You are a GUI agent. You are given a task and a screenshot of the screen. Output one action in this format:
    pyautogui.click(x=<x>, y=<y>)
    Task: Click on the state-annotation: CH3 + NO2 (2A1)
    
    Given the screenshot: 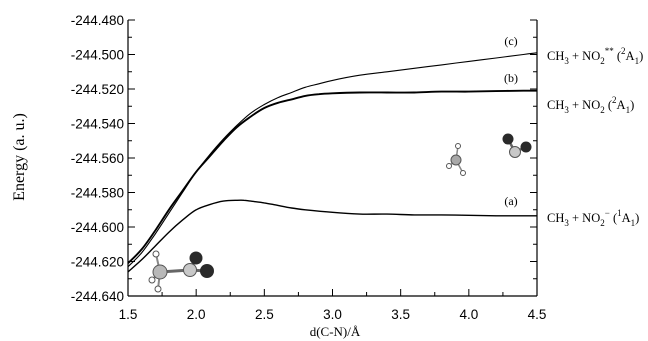 What is the action you would take?
    pyautogui.click(x=590, y=105)
    